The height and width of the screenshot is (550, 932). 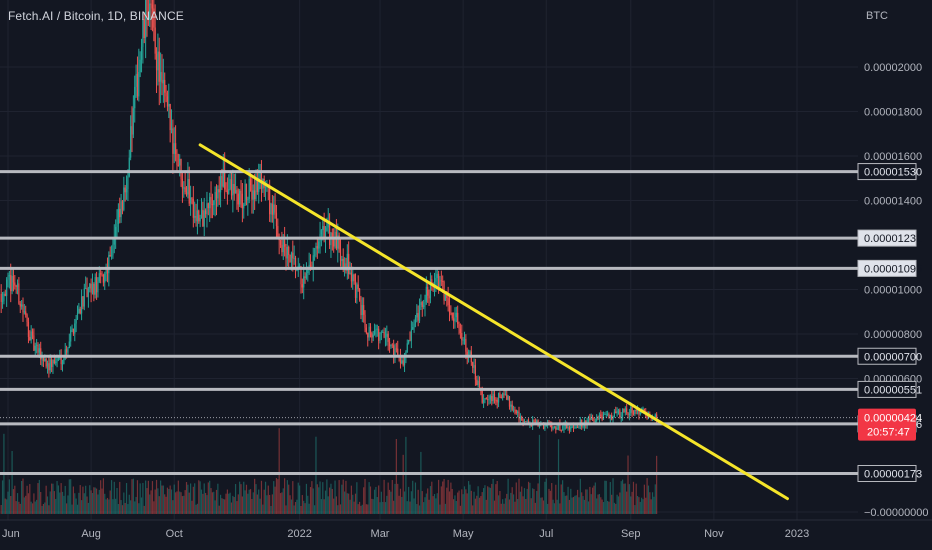 I want to click on level-price-tag, so click(x=887, y=172).